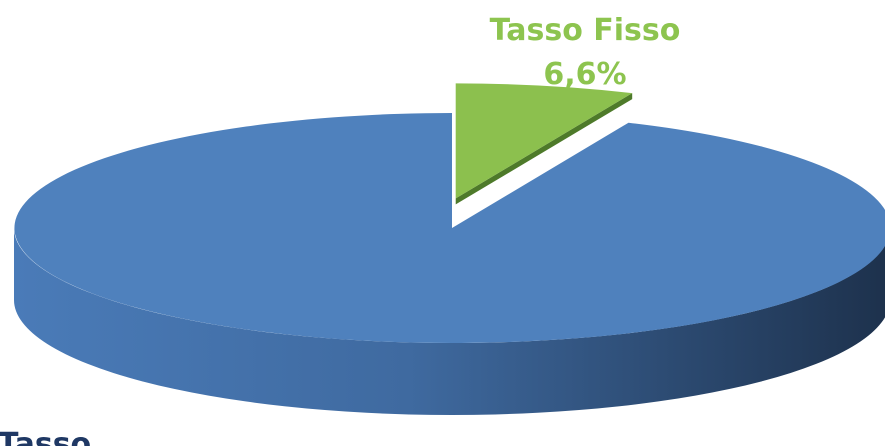 The width and height of the screenshot is (885, 446). What do you see at coordinates (45, 436) in the screenshot?
I see `slice-label: Tasso` at bounding box center [45, 436].